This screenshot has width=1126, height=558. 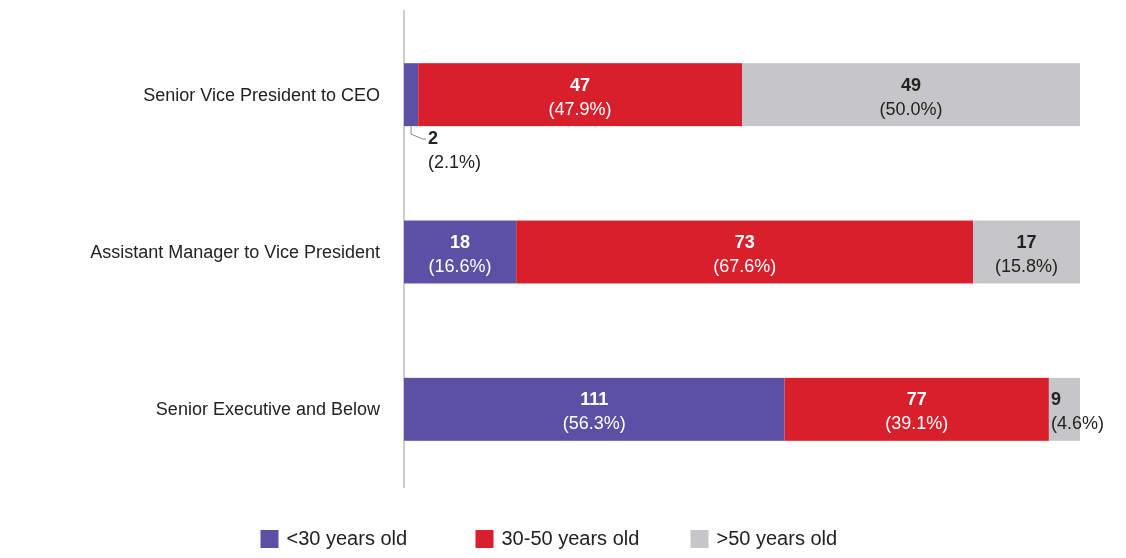 What do you see at coordinates (347, 538) in the screenshot?
I see `legend-label: <30 years old` at bounding box center [347, 538].